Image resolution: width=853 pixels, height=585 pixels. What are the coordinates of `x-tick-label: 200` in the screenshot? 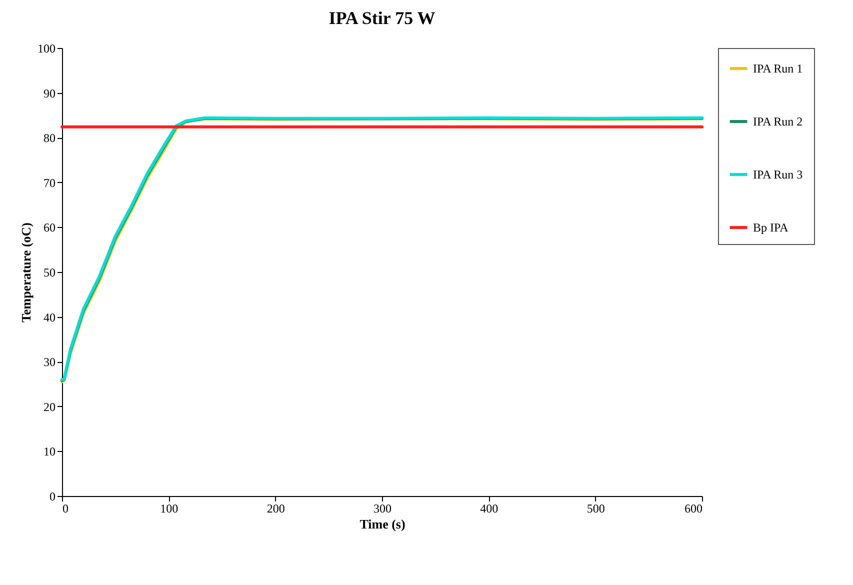 It's located at (275, 509).